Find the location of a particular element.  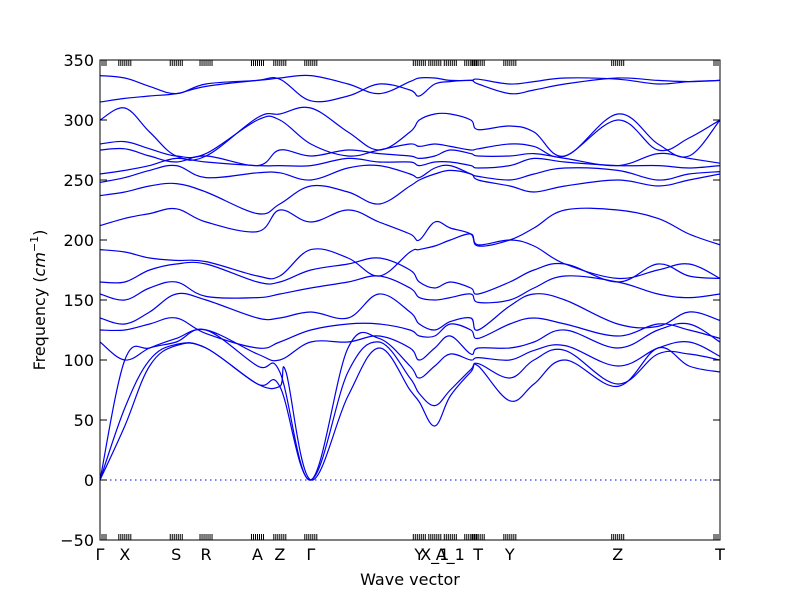

y-tick-label: 350 is located at coordinates (78, 60).